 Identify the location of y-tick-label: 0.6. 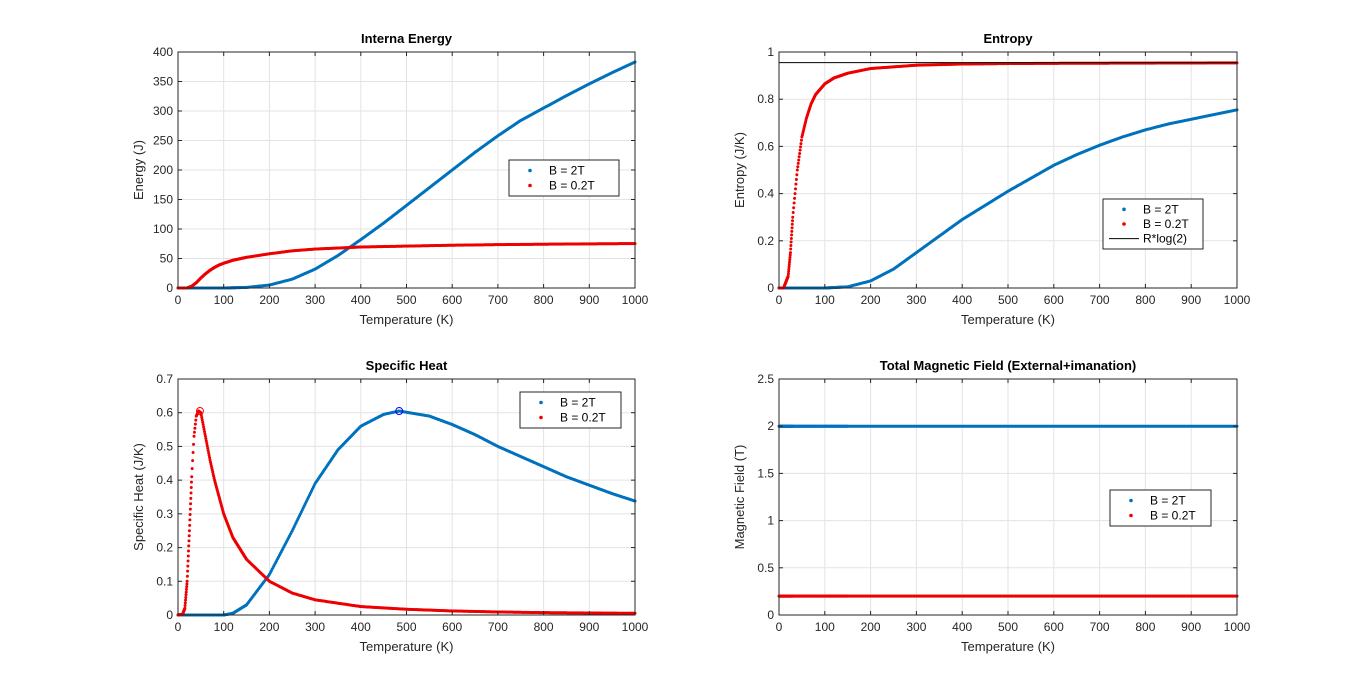
(765, 146).